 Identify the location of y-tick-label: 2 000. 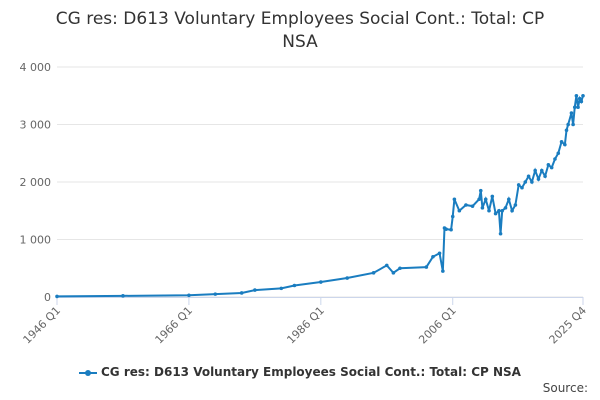
(36, 182).